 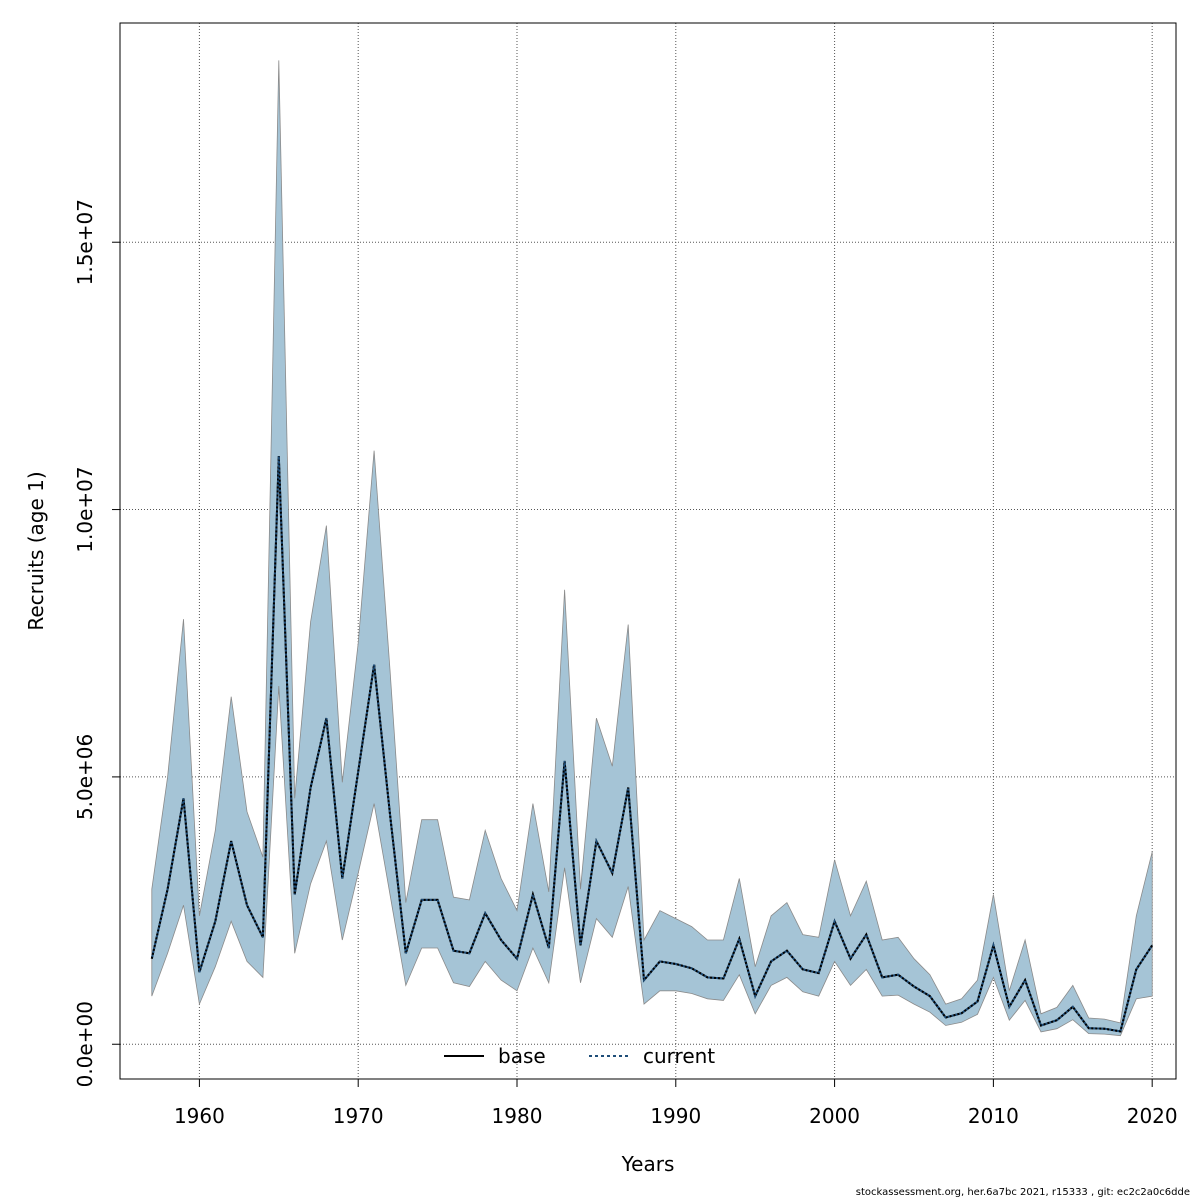 I want to click on x-axis: 1960 1970 1980 1990 2000 2010 2020, so click(x=676, y=1103).